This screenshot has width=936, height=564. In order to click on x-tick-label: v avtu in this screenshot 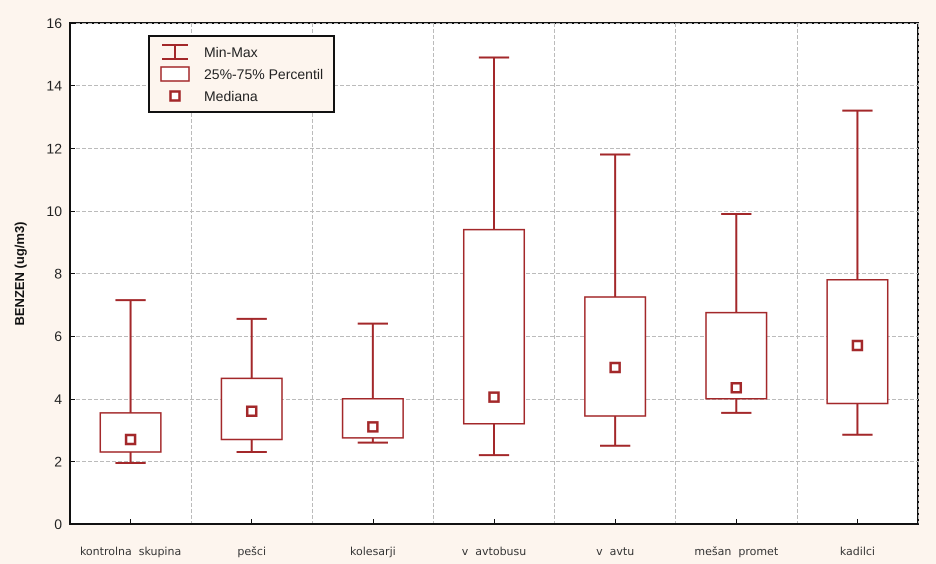, I will do `click(615, 551)`.